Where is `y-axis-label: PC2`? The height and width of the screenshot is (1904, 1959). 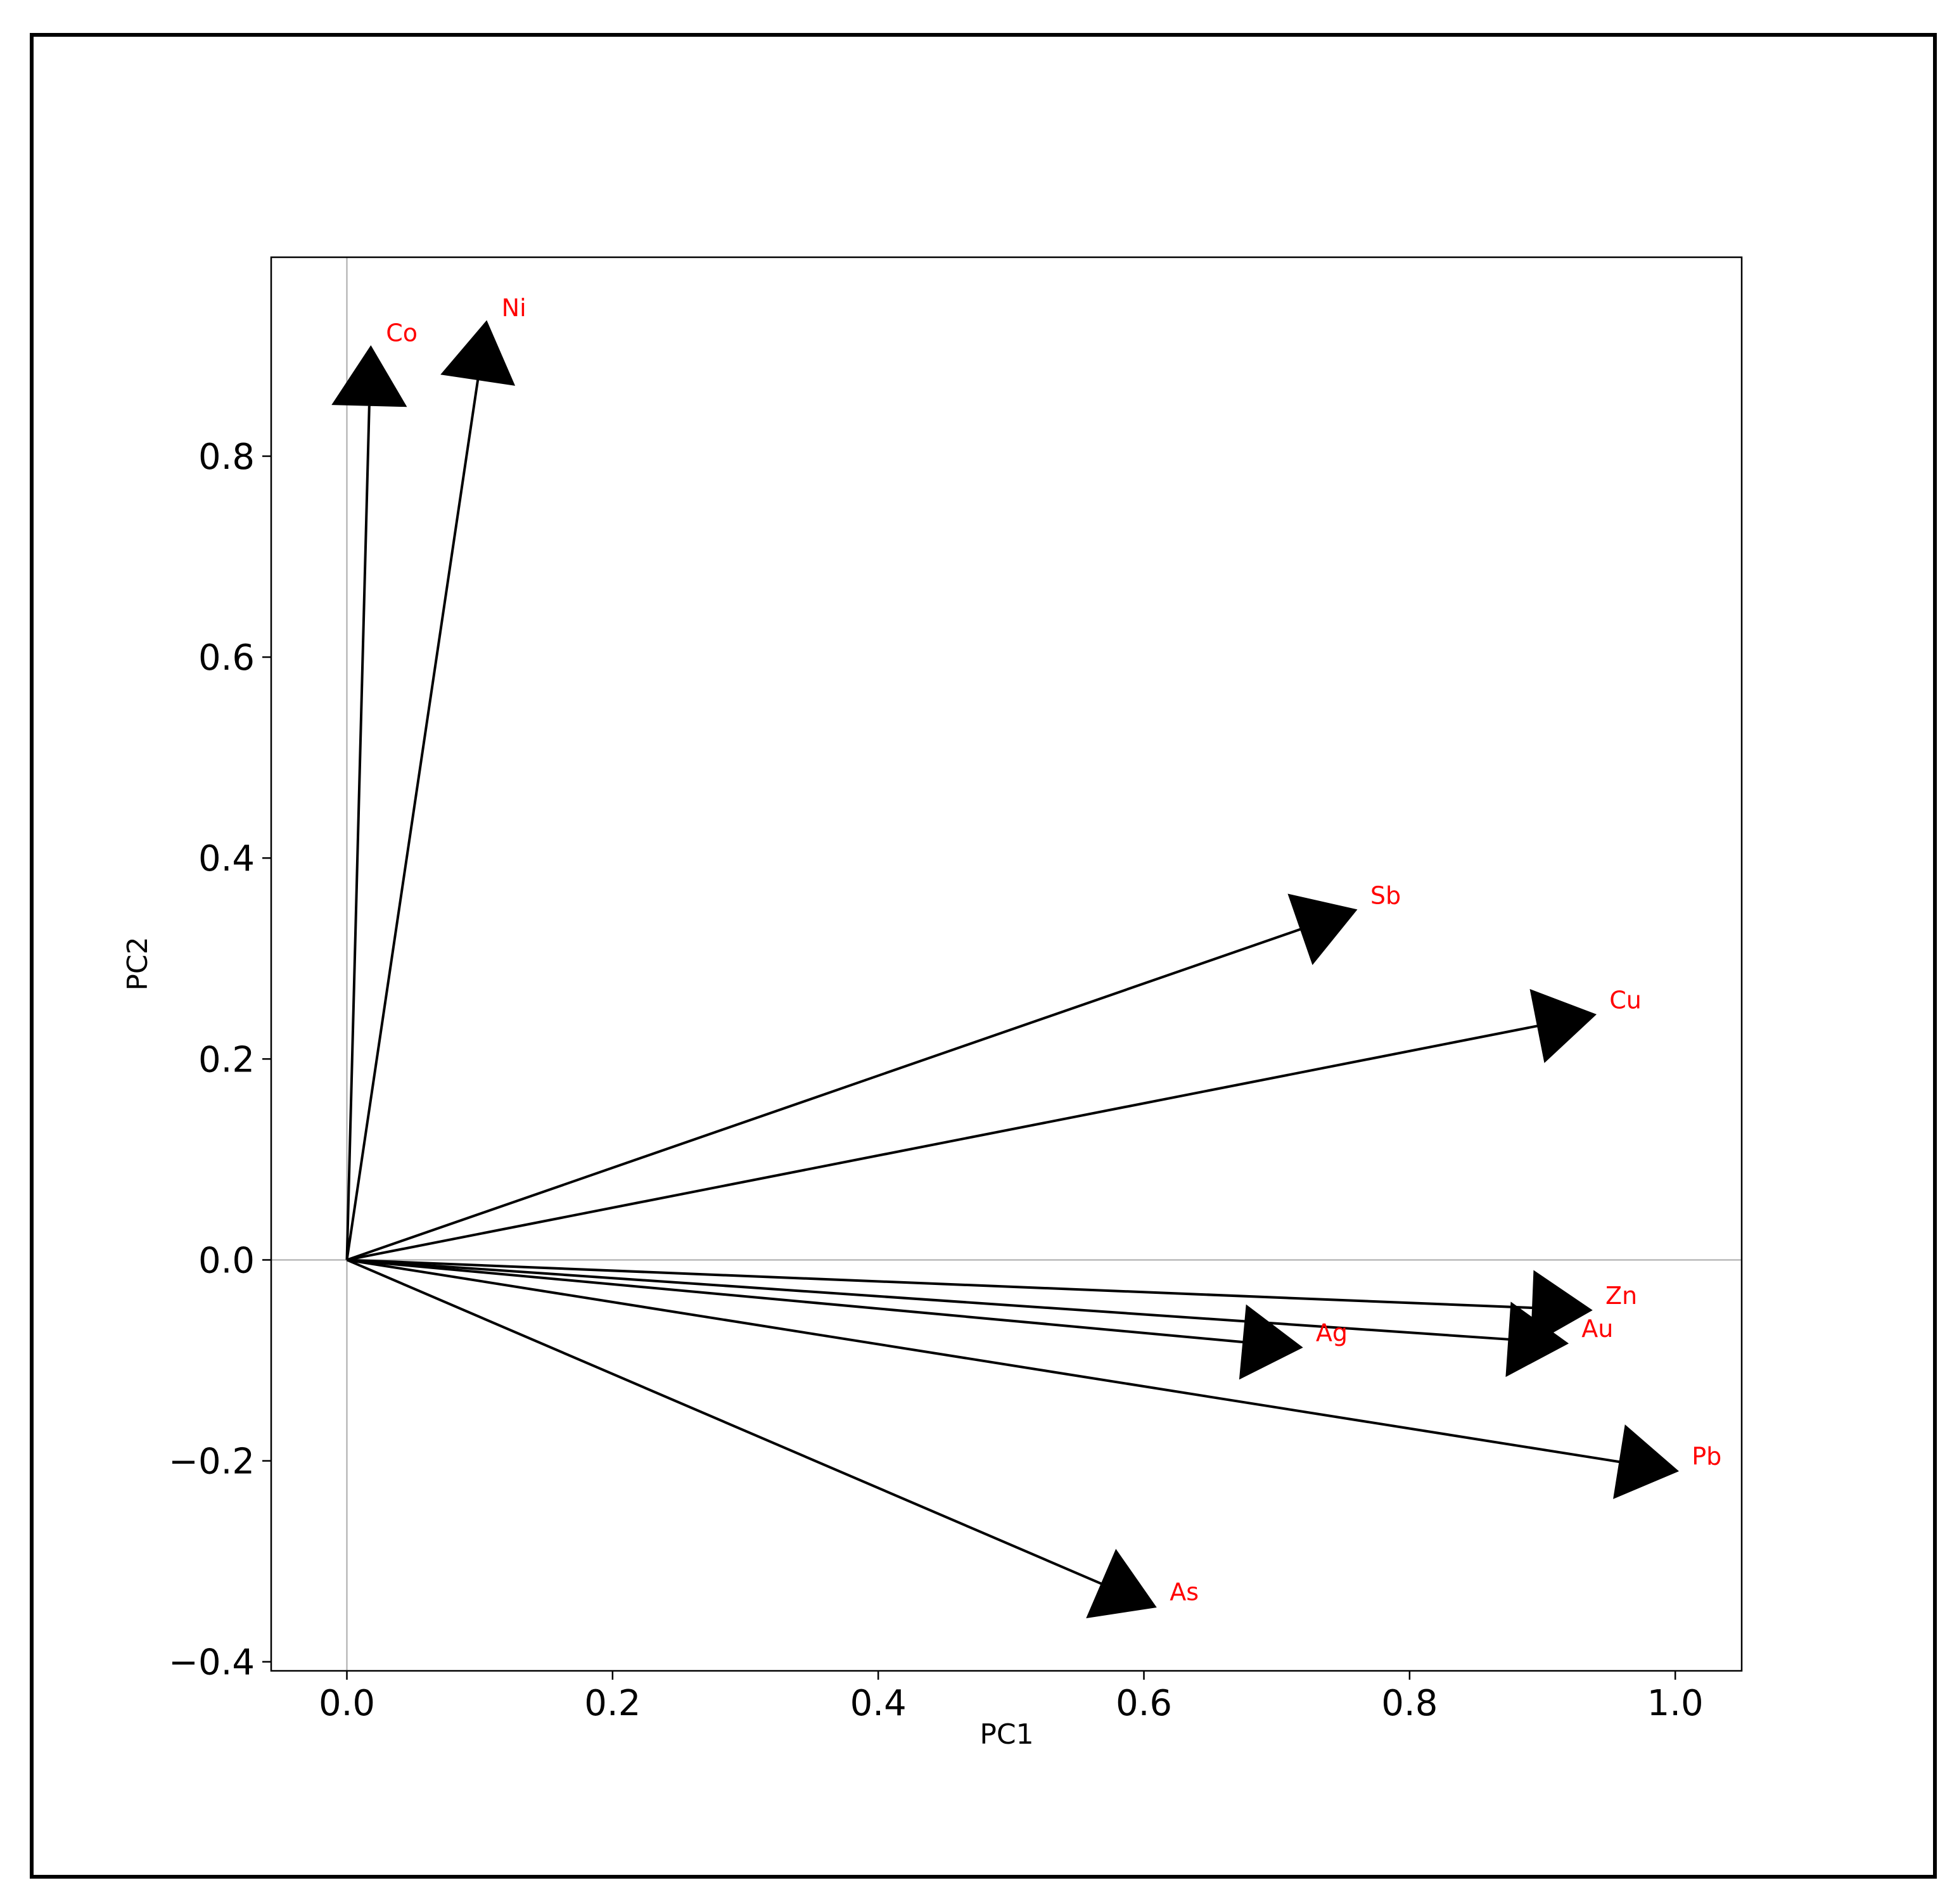
y-axis-label: PC2 is located at coordinates (138, 963).